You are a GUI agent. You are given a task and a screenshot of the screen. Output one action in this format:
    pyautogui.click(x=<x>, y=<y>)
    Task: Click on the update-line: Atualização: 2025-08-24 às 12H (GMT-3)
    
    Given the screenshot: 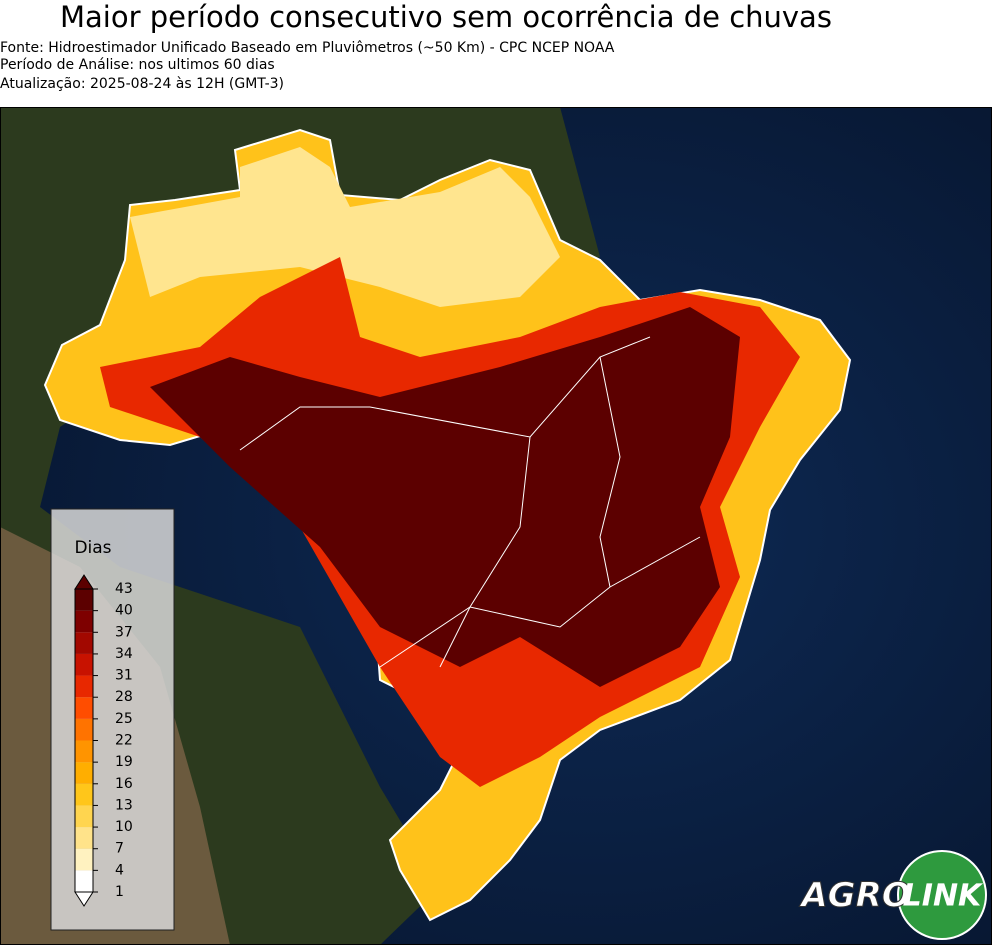 What is the action you would take?
    pyautogui.click(x=142, y=84)
    